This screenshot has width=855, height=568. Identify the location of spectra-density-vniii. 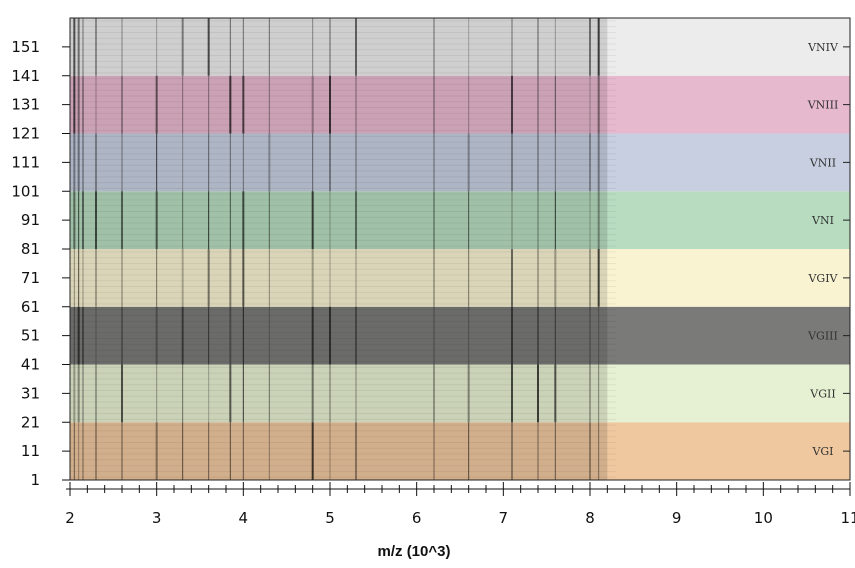
(339, 104).